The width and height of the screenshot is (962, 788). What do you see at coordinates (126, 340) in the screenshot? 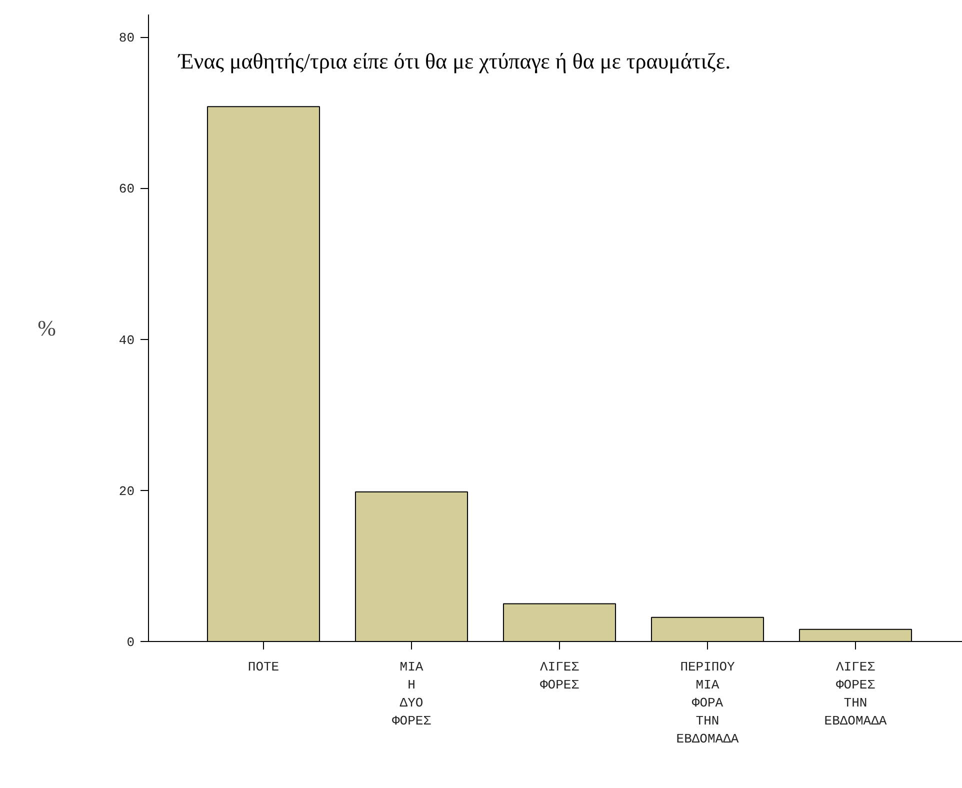
I see `y-tick-label: 40` at bounding box center [126, 340].